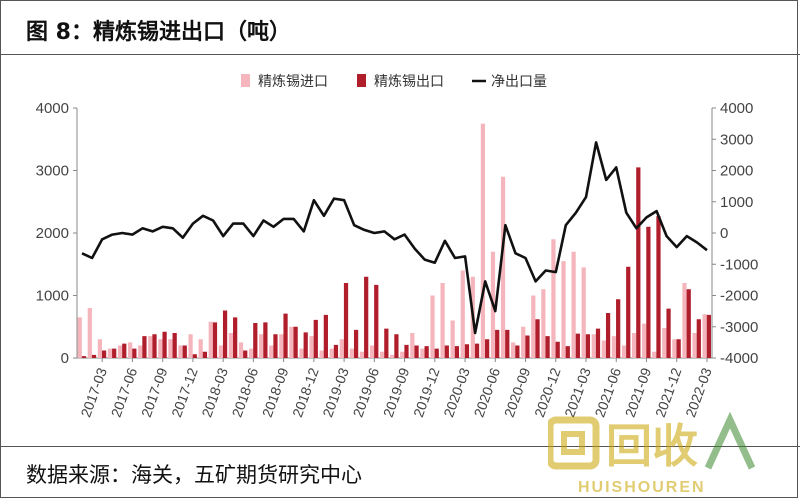 Image resolution: width=800 pixels, height=500 pixels. What do you see at coordinates (184, 392) in the screenshot?
I see `x-tick-label: 2017-12` at bounding box center [184, 392].